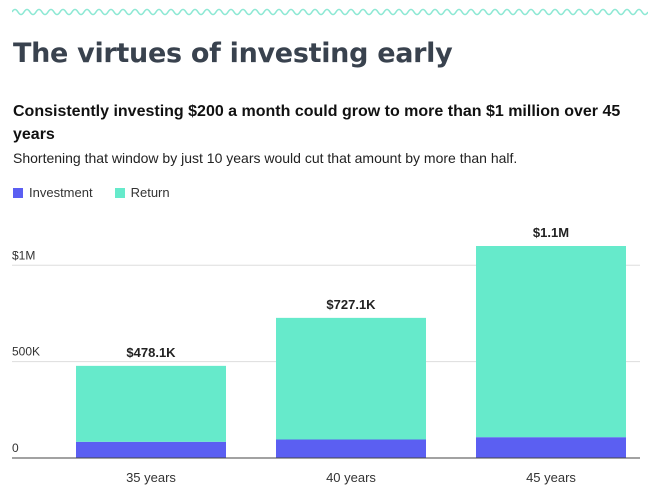  I want to click on legend-swatch-return, so click(119, 192).